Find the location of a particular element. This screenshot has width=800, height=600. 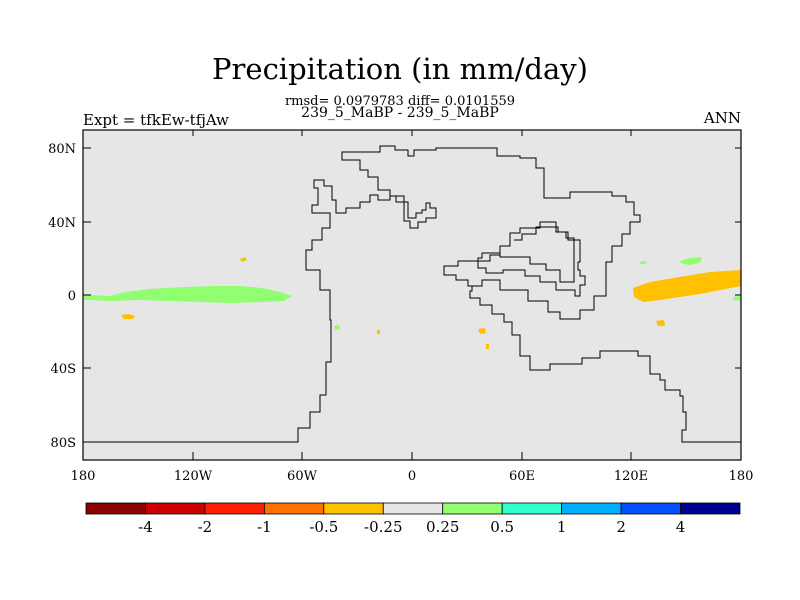

anomaly-patches is located at coordinates (412, 303).